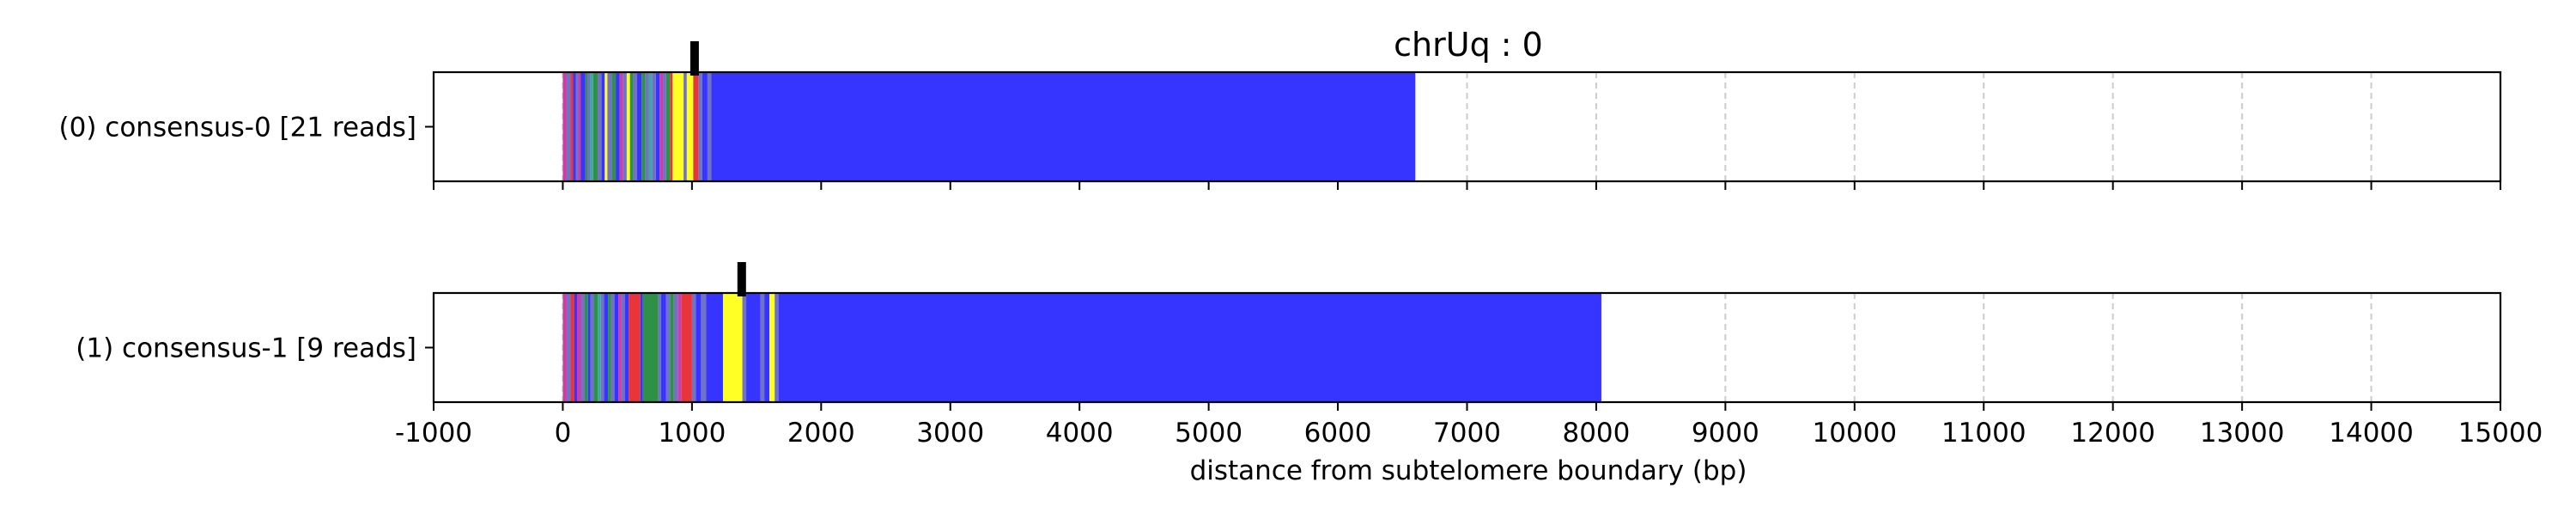 The image size is (2576, 519). What do you see at coordinates (692, 433) in the screenshot?
I see `x-tick-label: 1000` at bounding box center [692, 433].